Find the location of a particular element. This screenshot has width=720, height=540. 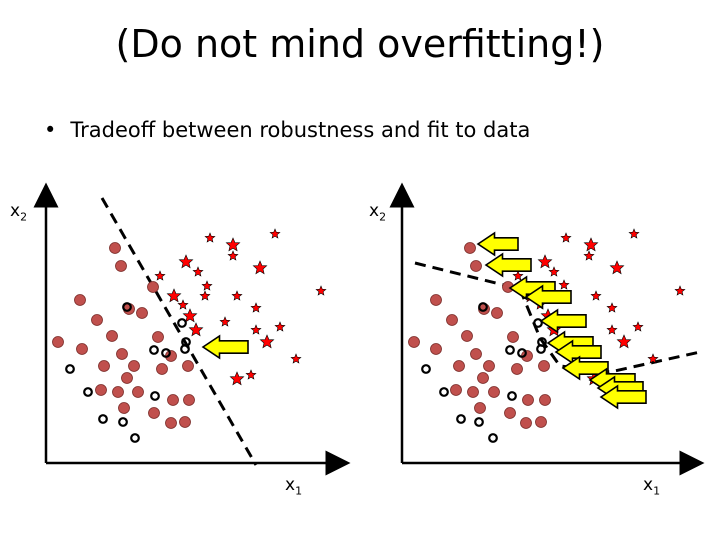

right-y-axis-label: x2 is located at coordinates (378, 212).